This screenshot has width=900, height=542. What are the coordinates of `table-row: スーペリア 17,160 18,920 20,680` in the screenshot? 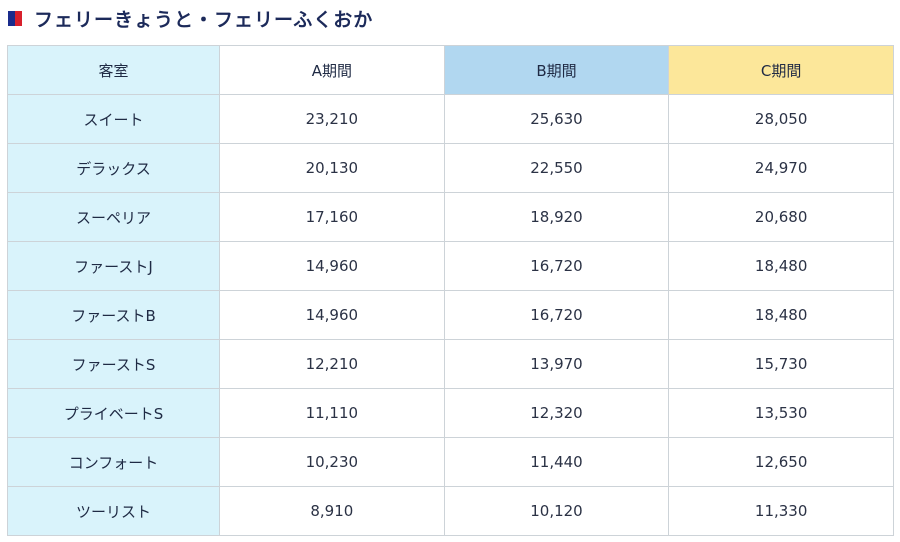 It's located at (450, 217).